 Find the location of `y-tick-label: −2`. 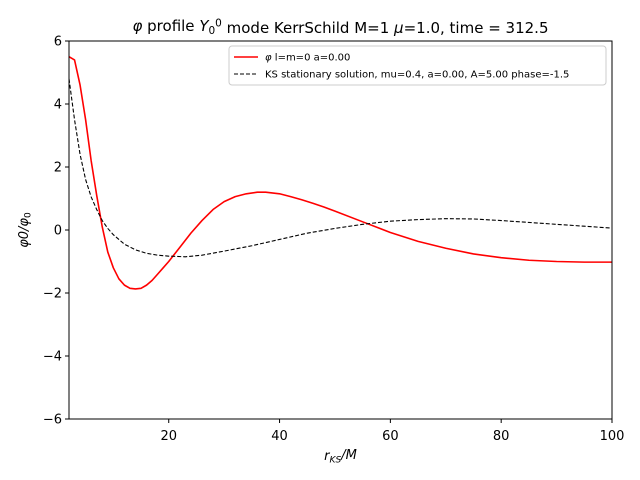

y-tick-label: −2 is located at coordinates (52, 294).